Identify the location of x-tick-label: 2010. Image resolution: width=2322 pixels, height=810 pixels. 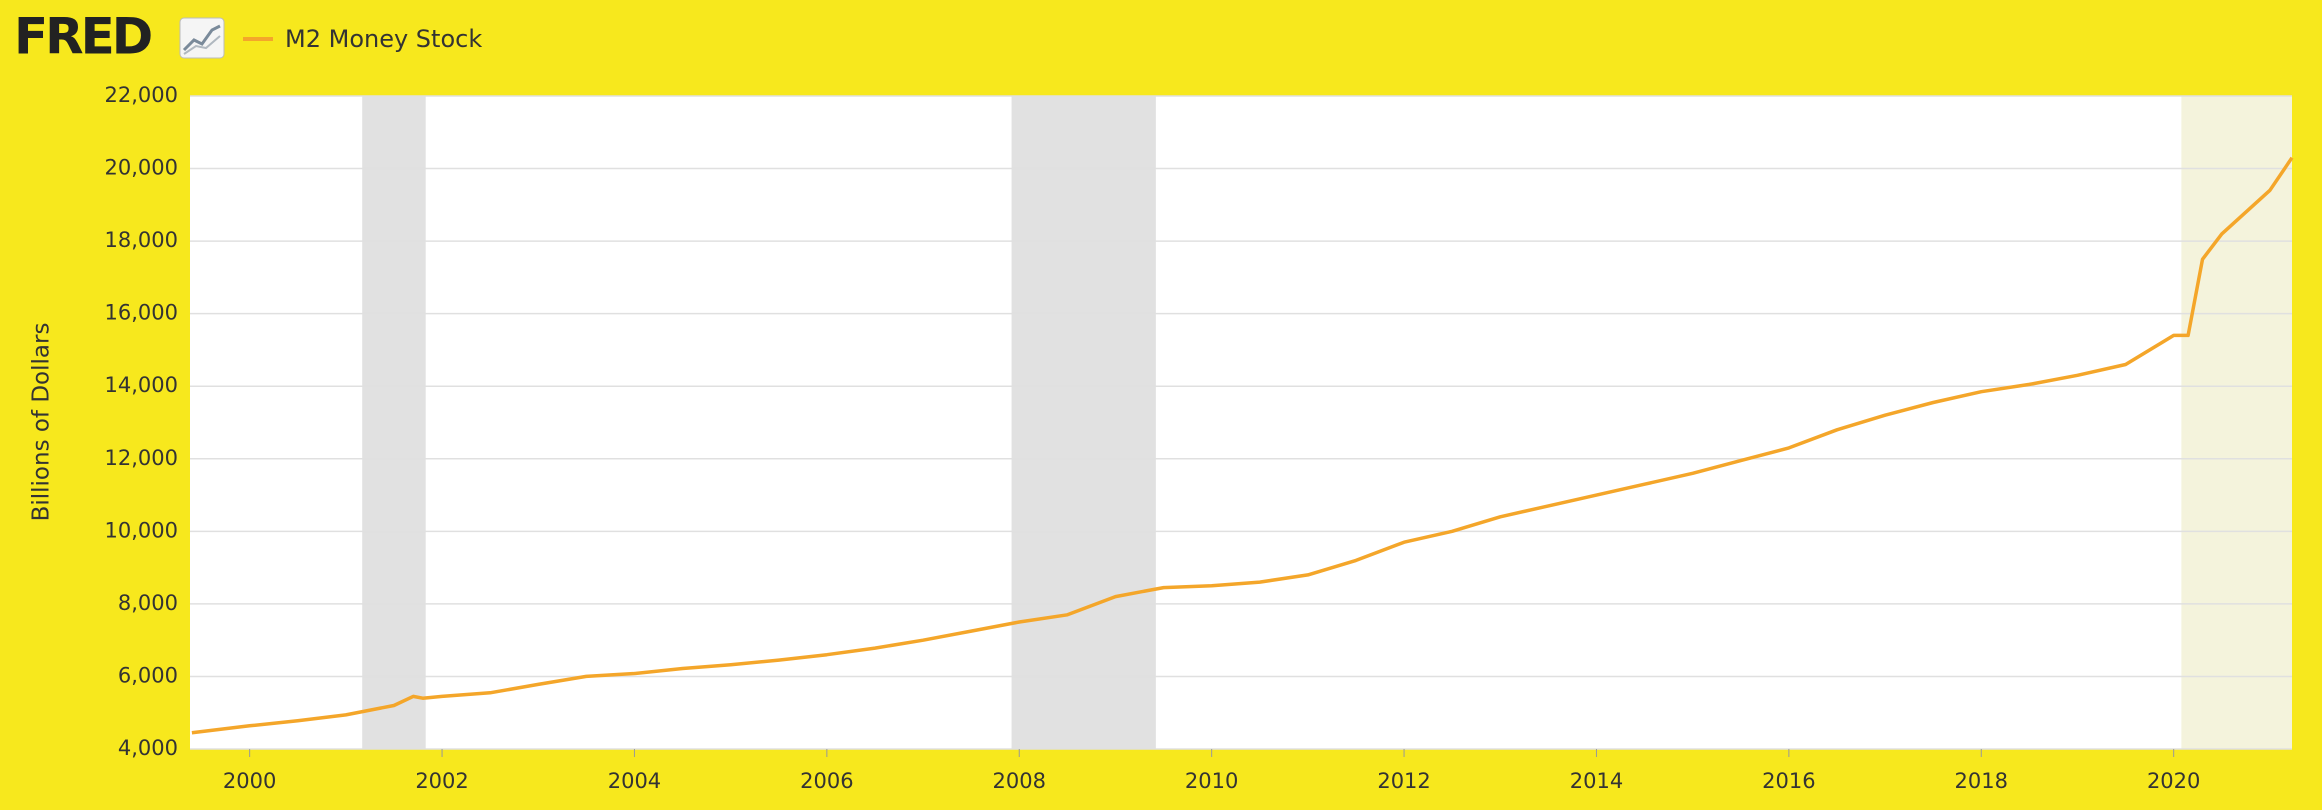
(1211, 781).